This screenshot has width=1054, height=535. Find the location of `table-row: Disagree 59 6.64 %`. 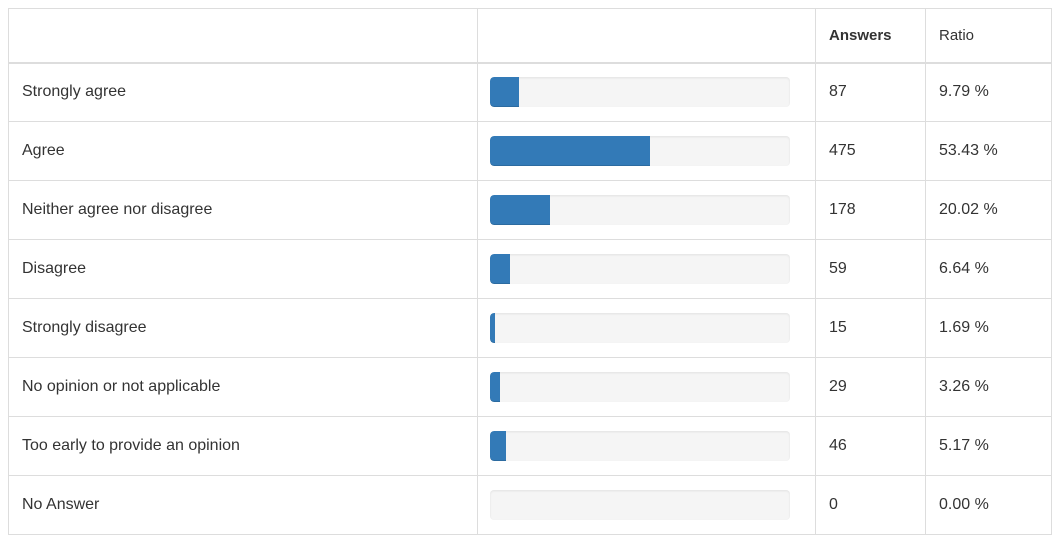

table-row: Disagree 59 6.64 % is located at coordinates (530, 269).